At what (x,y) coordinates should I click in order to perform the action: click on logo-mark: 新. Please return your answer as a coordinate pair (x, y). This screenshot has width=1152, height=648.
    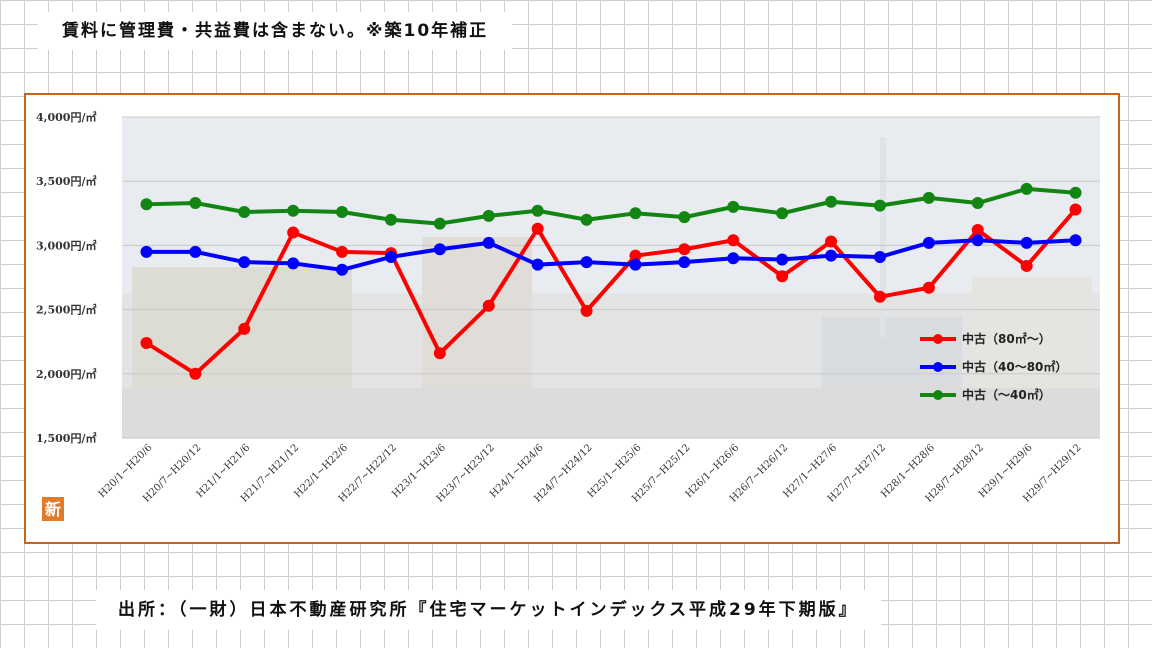
    Looking at the image, I should click on (53, 509).